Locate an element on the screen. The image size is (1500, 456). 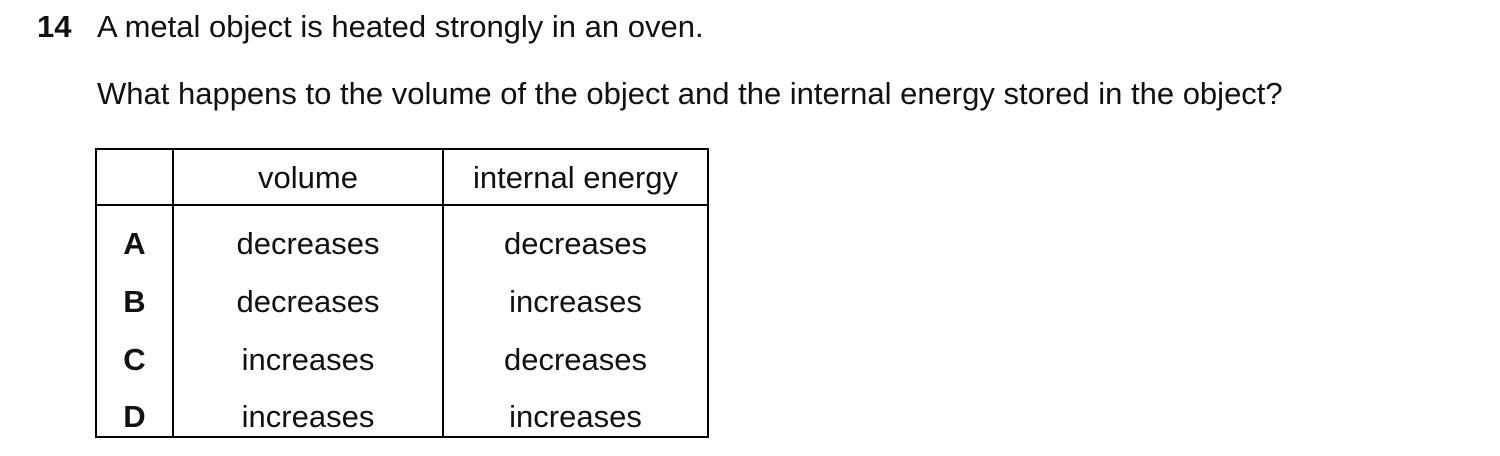
option-c-volume: increases is located at coordinates (307, 350).